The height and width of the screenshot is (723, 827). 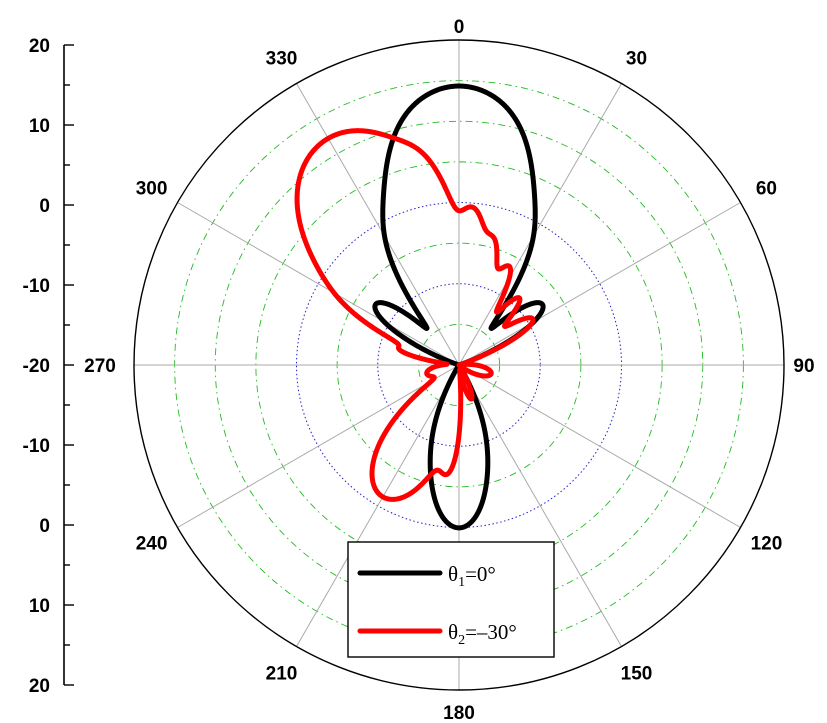 I want to click on radial-scale-axis: 20 10 0 -10 -20 -10 0 10 20, so click(x=48, y=366).